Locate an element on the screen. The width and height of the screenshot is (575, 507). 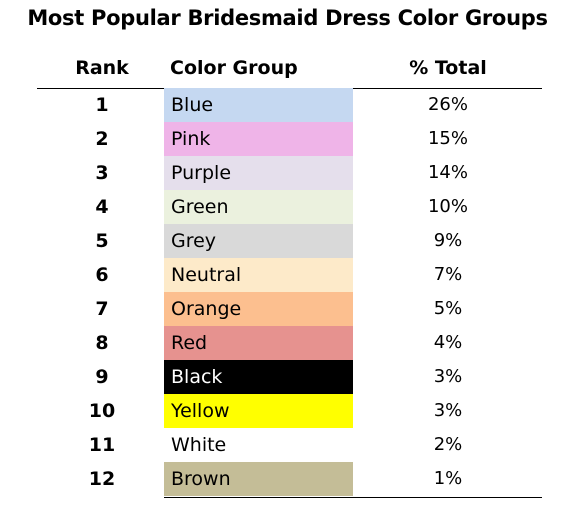
table-row: 12 Brown 1% is located at coordinates (287, 479).